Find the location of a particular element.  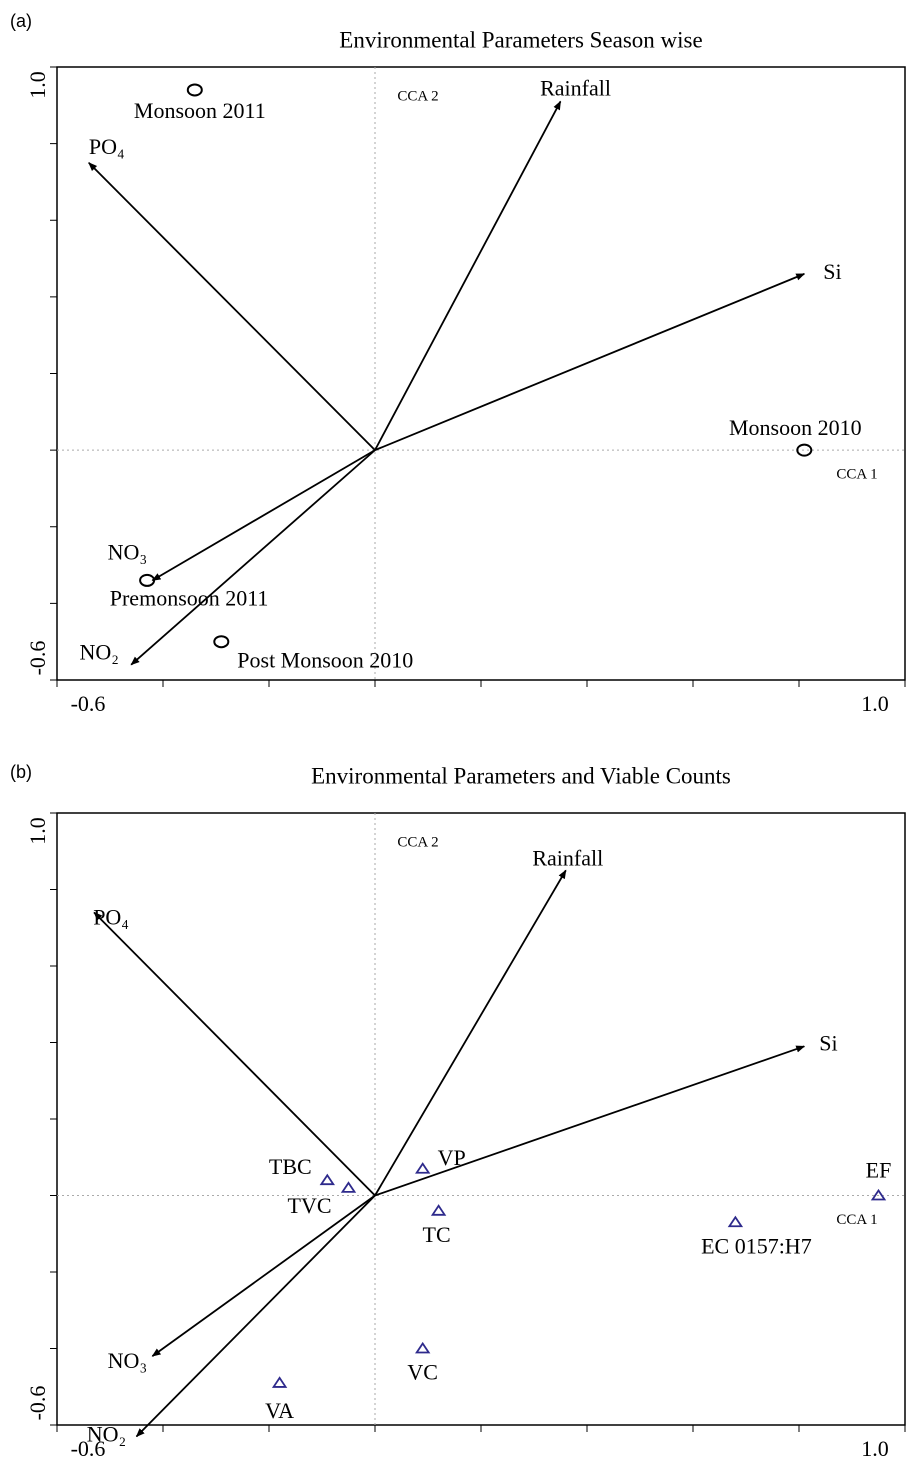

panel-label: (b) is located at coordinates (21, 772).